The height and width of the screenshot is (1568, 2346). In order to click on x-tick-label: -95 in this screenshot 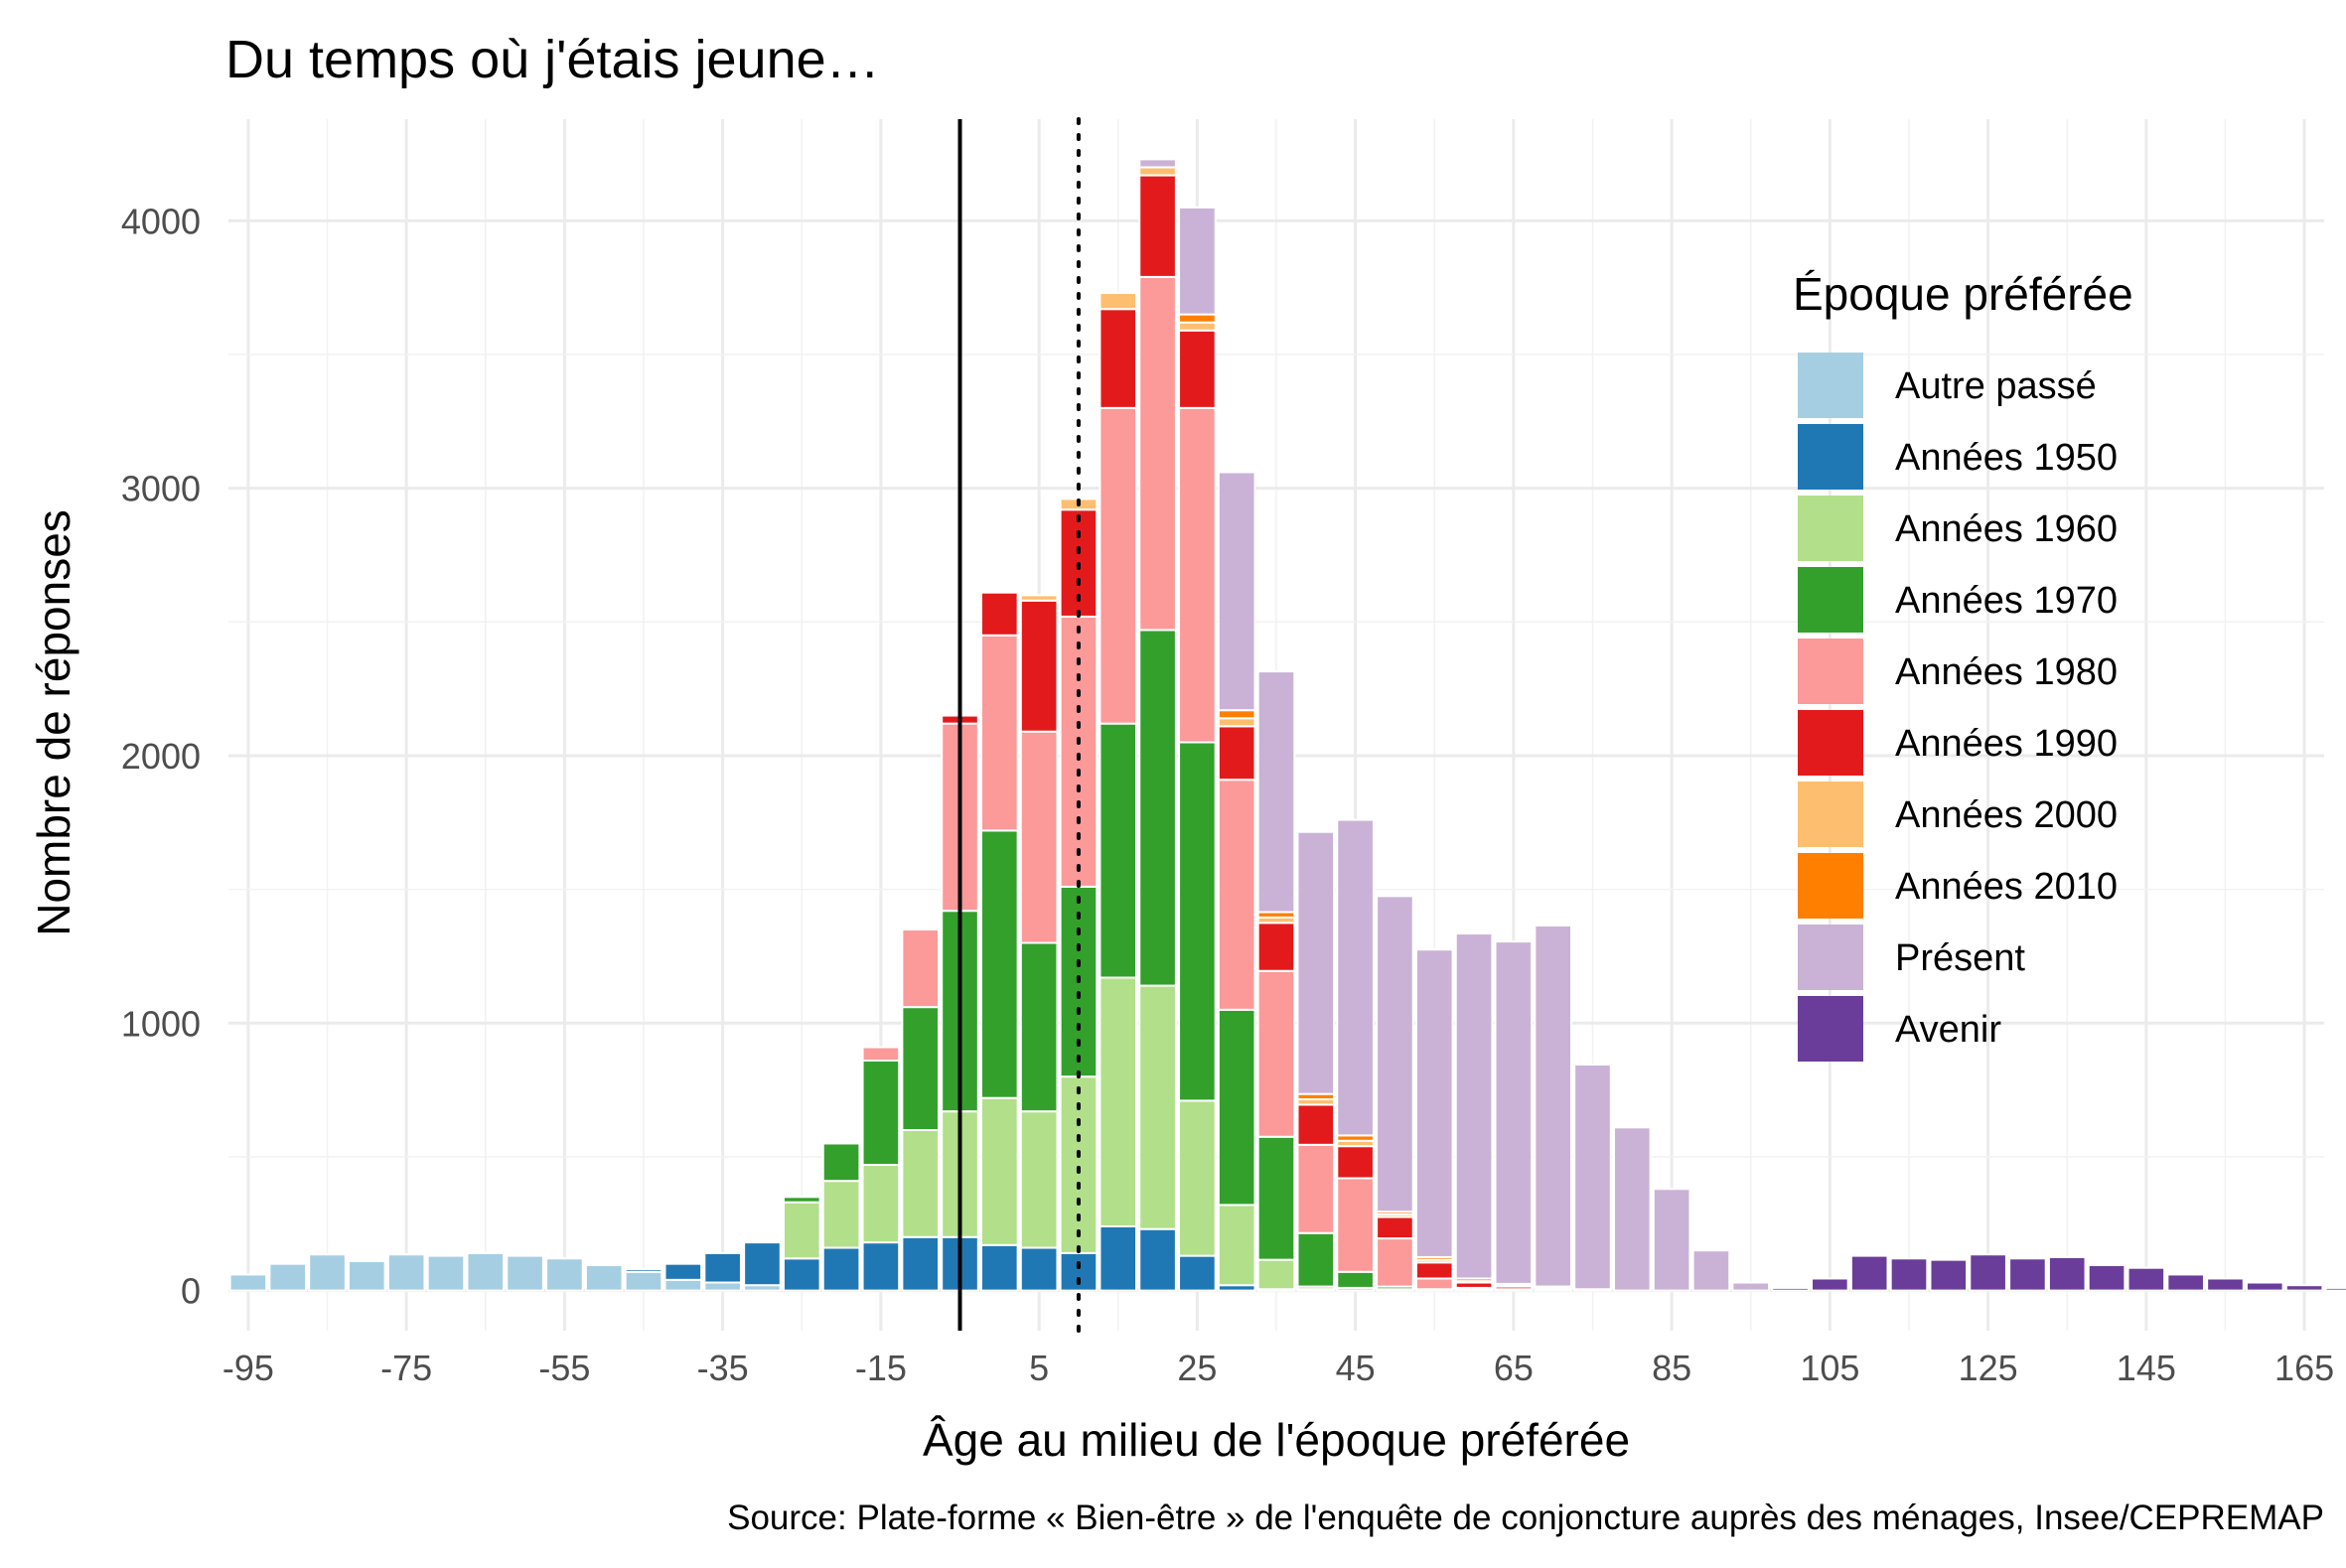, I will do `click(248, 1368)`.